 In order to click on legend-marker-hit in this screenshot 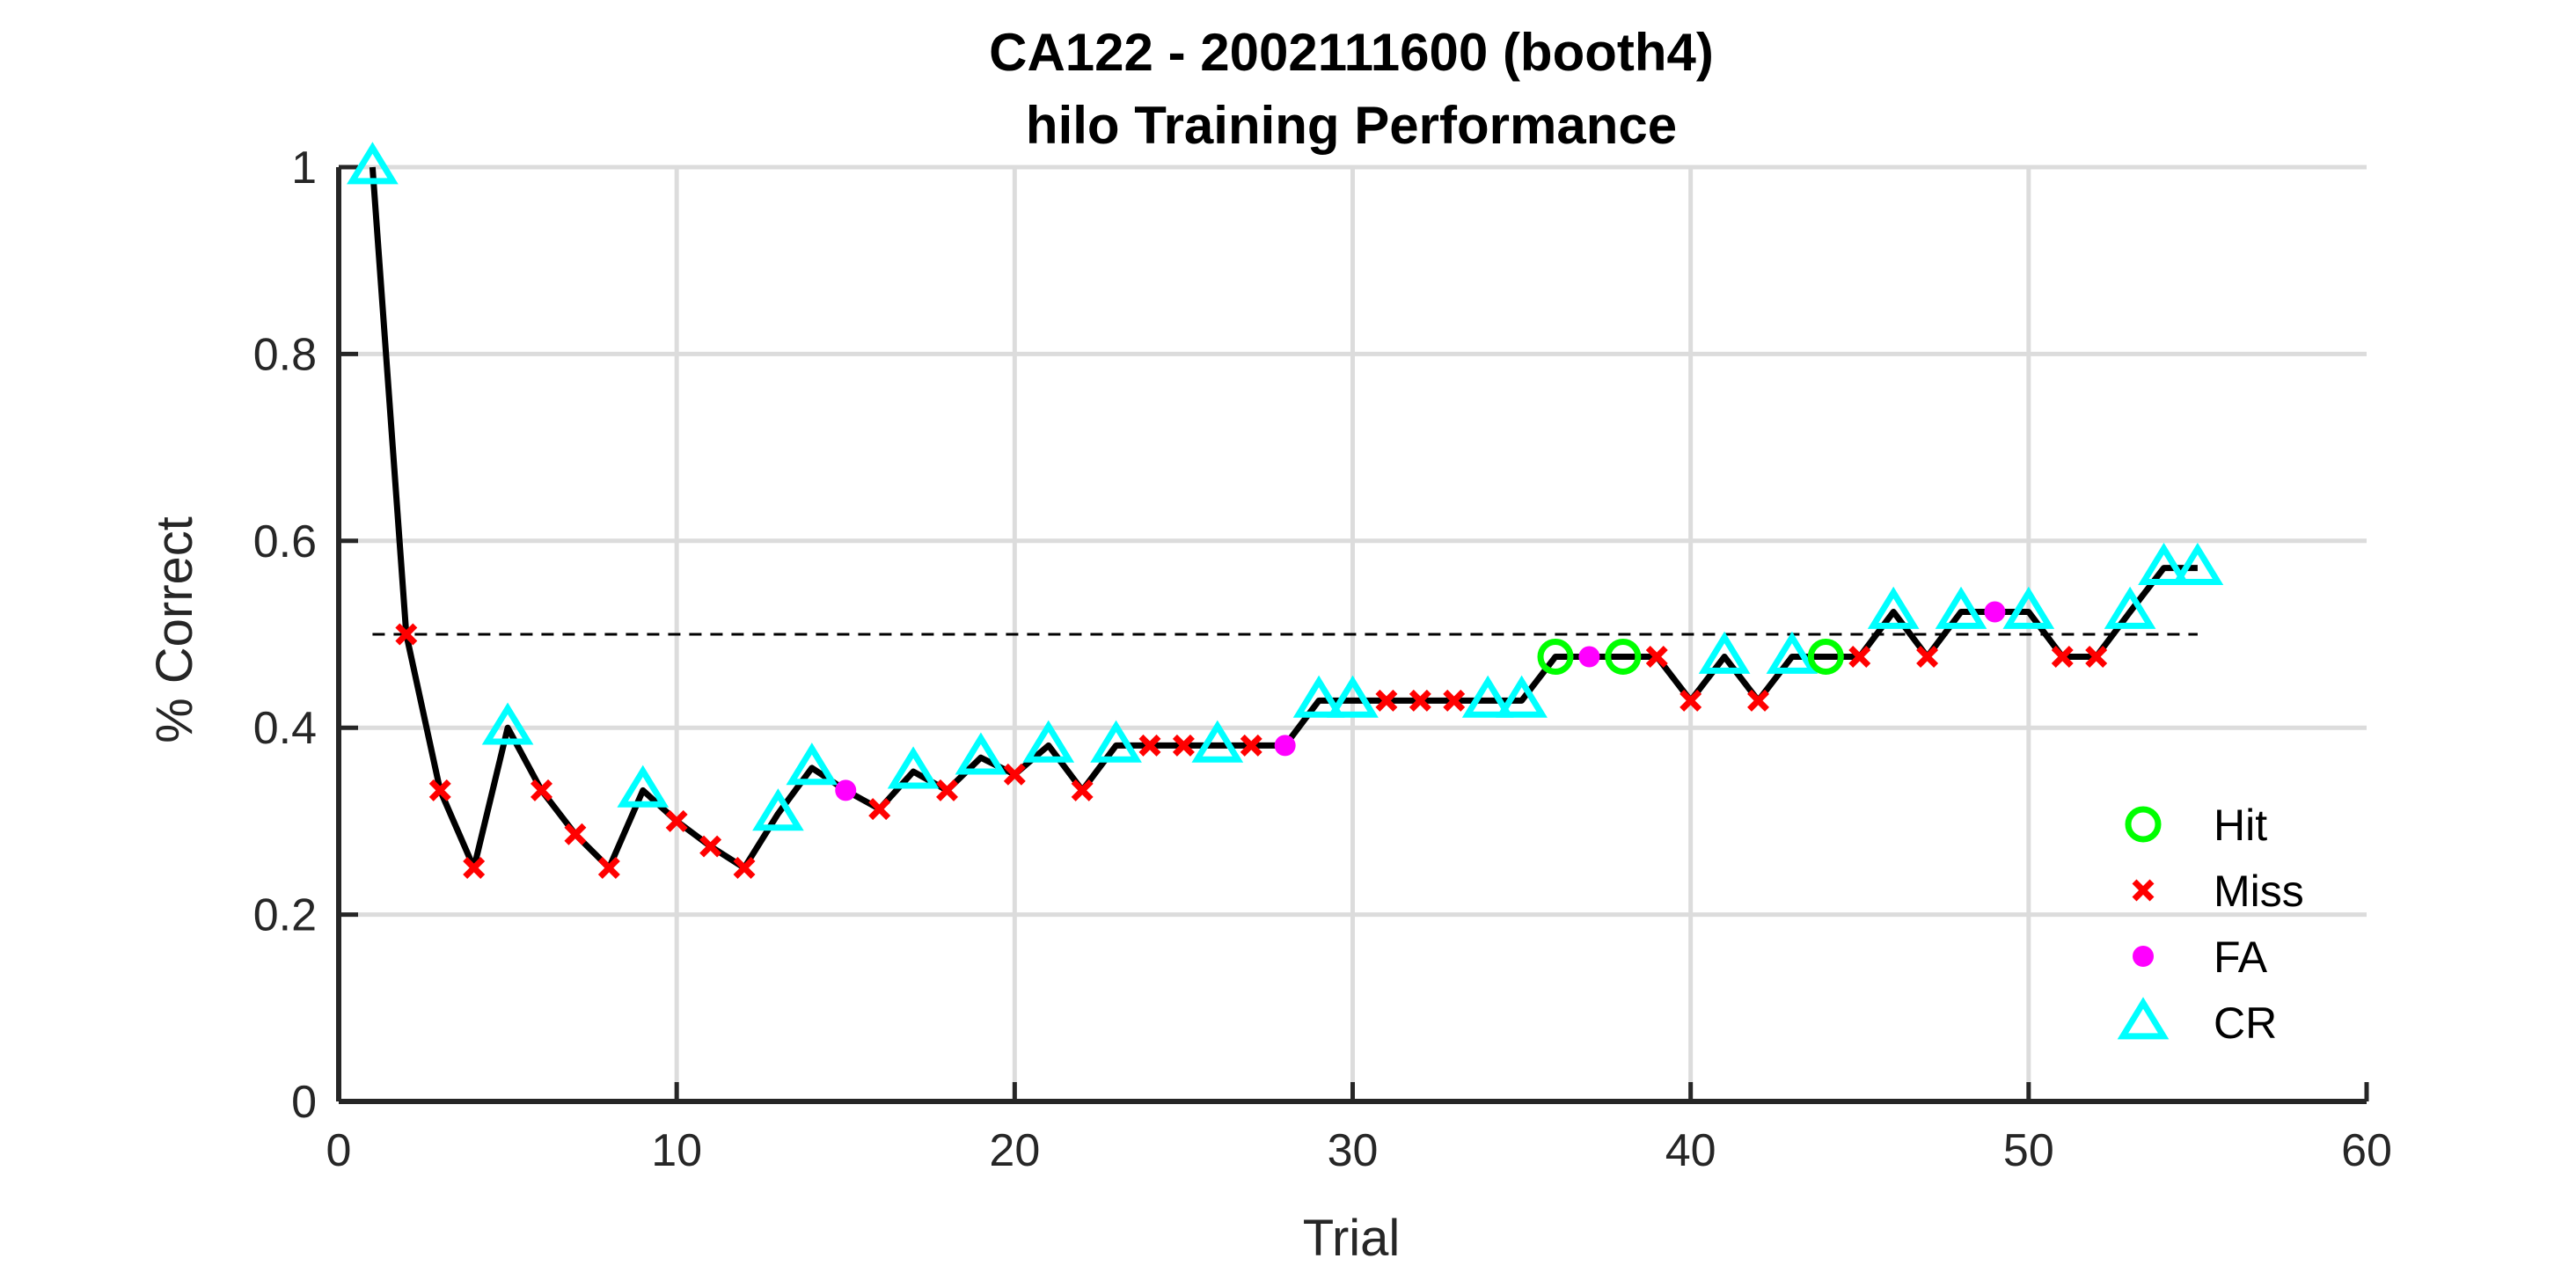, I will do `click(2143, 824)`.